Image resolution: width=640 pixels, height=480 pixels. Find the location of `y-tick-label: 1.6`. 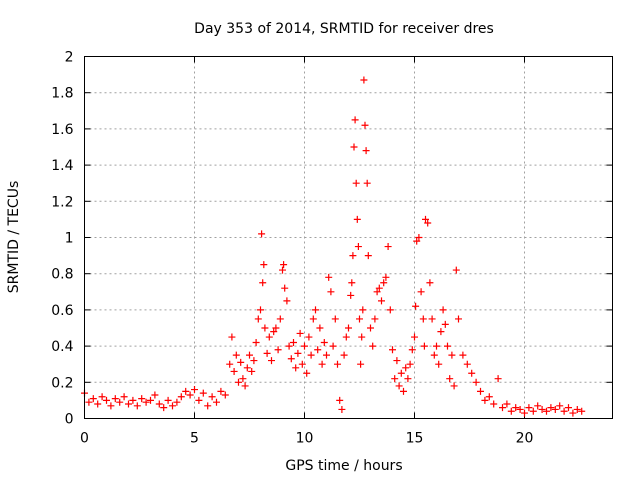

y-tick-label: 1.6 is located at coordinates (62, 130).